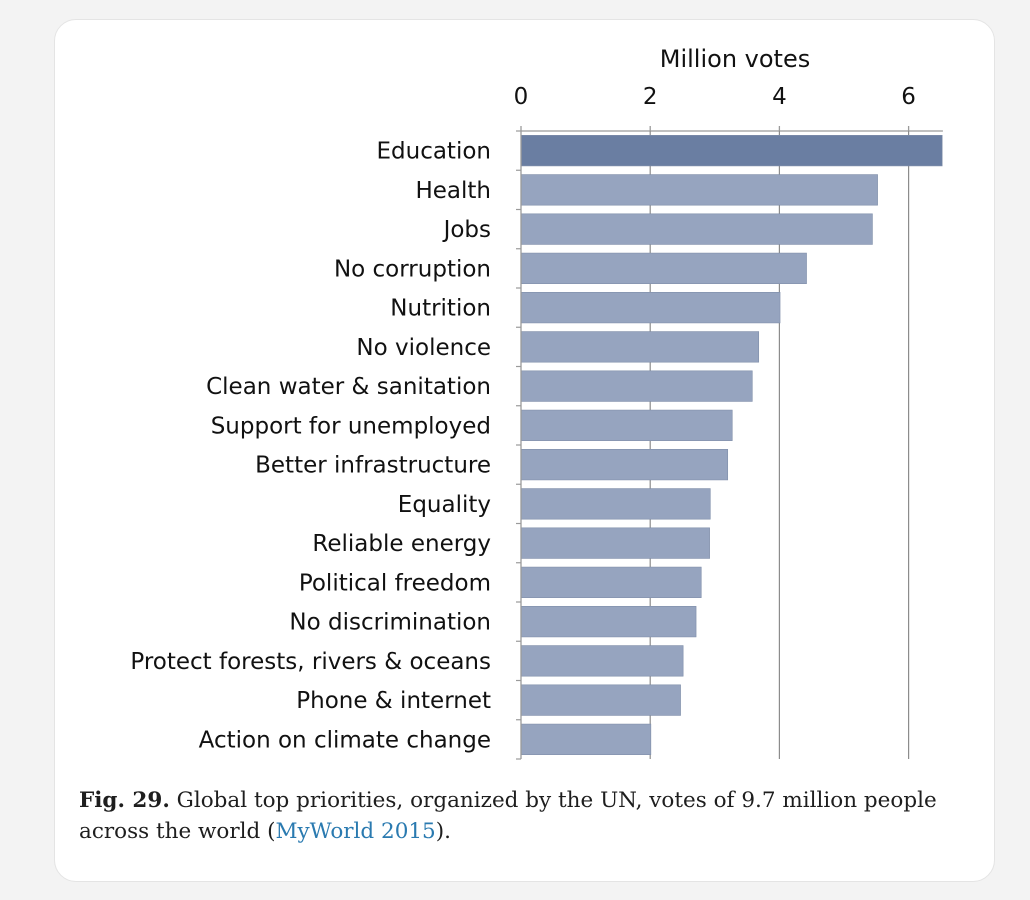 Image resolution: width=1030 pixels, height=900 pixels. What do you see at coordinates (735, 59) in the screenshot?
I see `x-axis-title: Million votes` at bounding box center [735, 59].